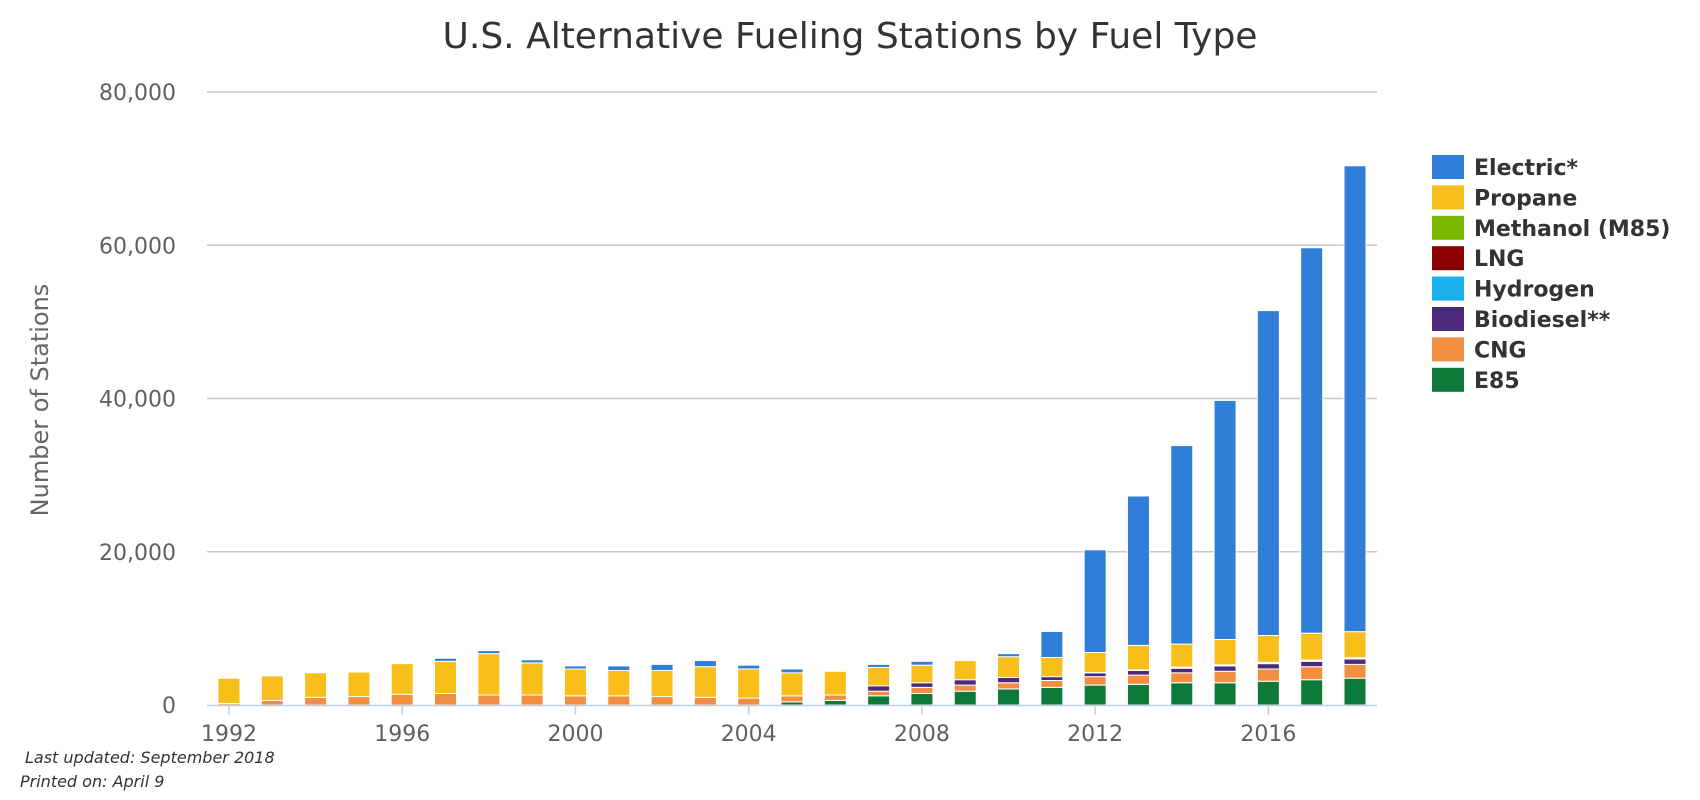 This screenshot has width=1700, height=800. What do you see at coordinates (137, 553) in the screenshot?
I see `y-tick-label: 20,000` at bounding box center [137, 553].